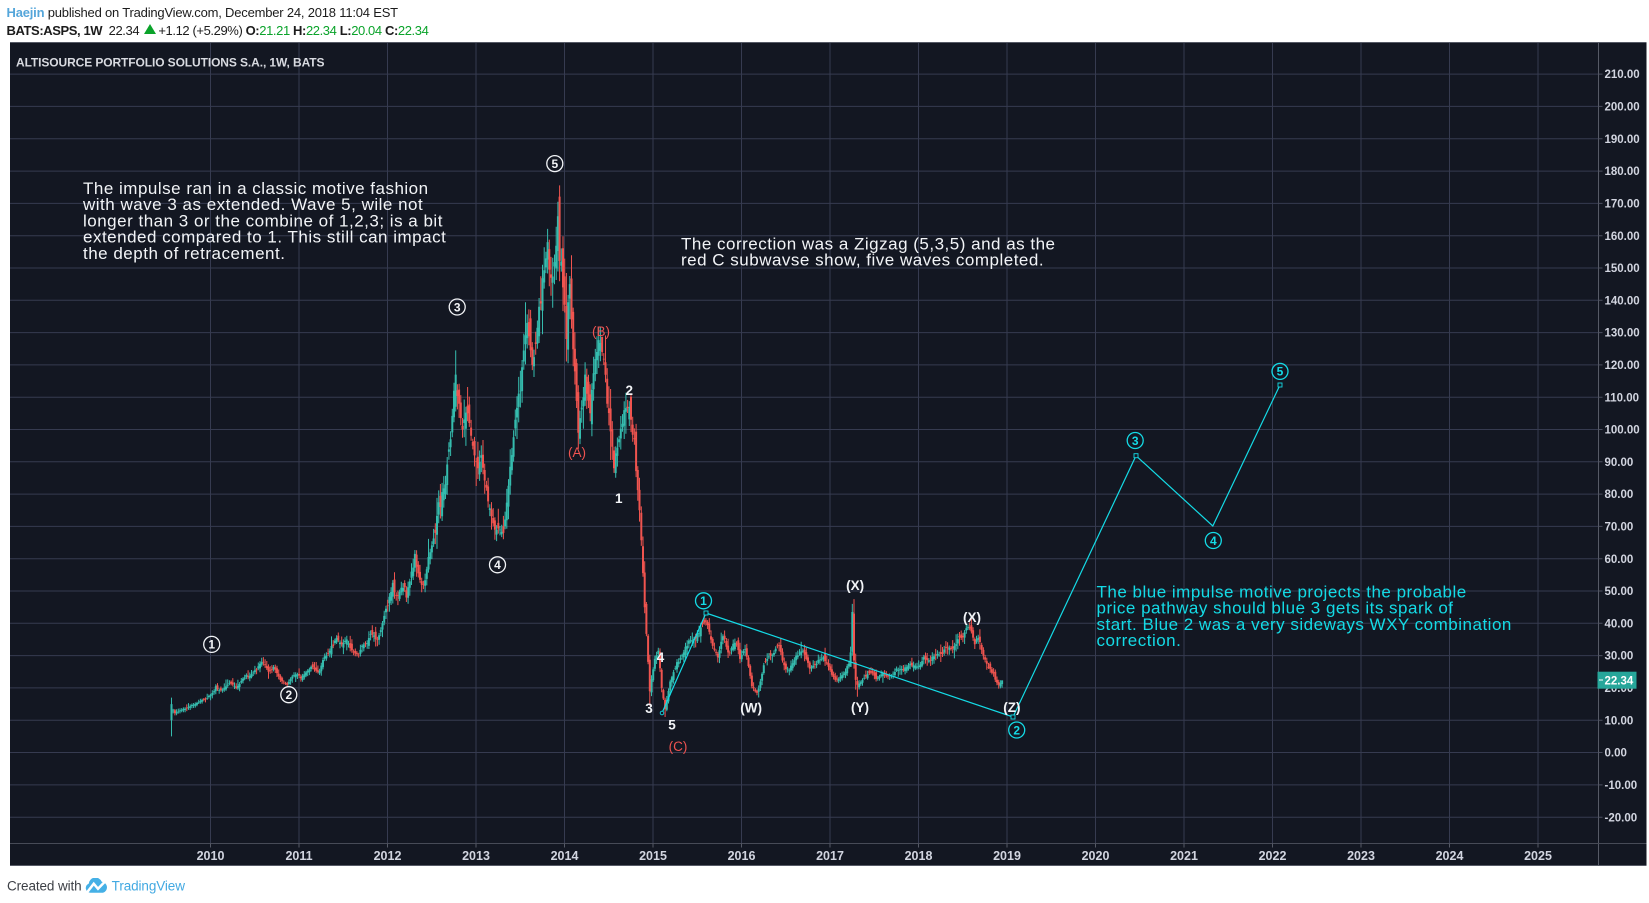  Describe the element at coordinates (1622, 334) in the screenshot. I see `svg-text: 130.00` at that location.